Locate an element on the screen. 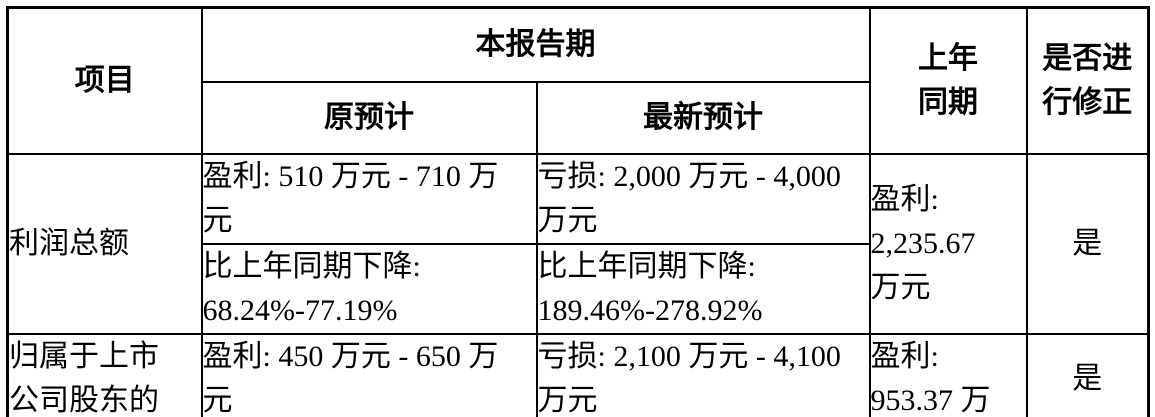  cell-total-profit-original-change: 比上年同期下降: 68.24%-77.19% is located at coordinates (369, 288).